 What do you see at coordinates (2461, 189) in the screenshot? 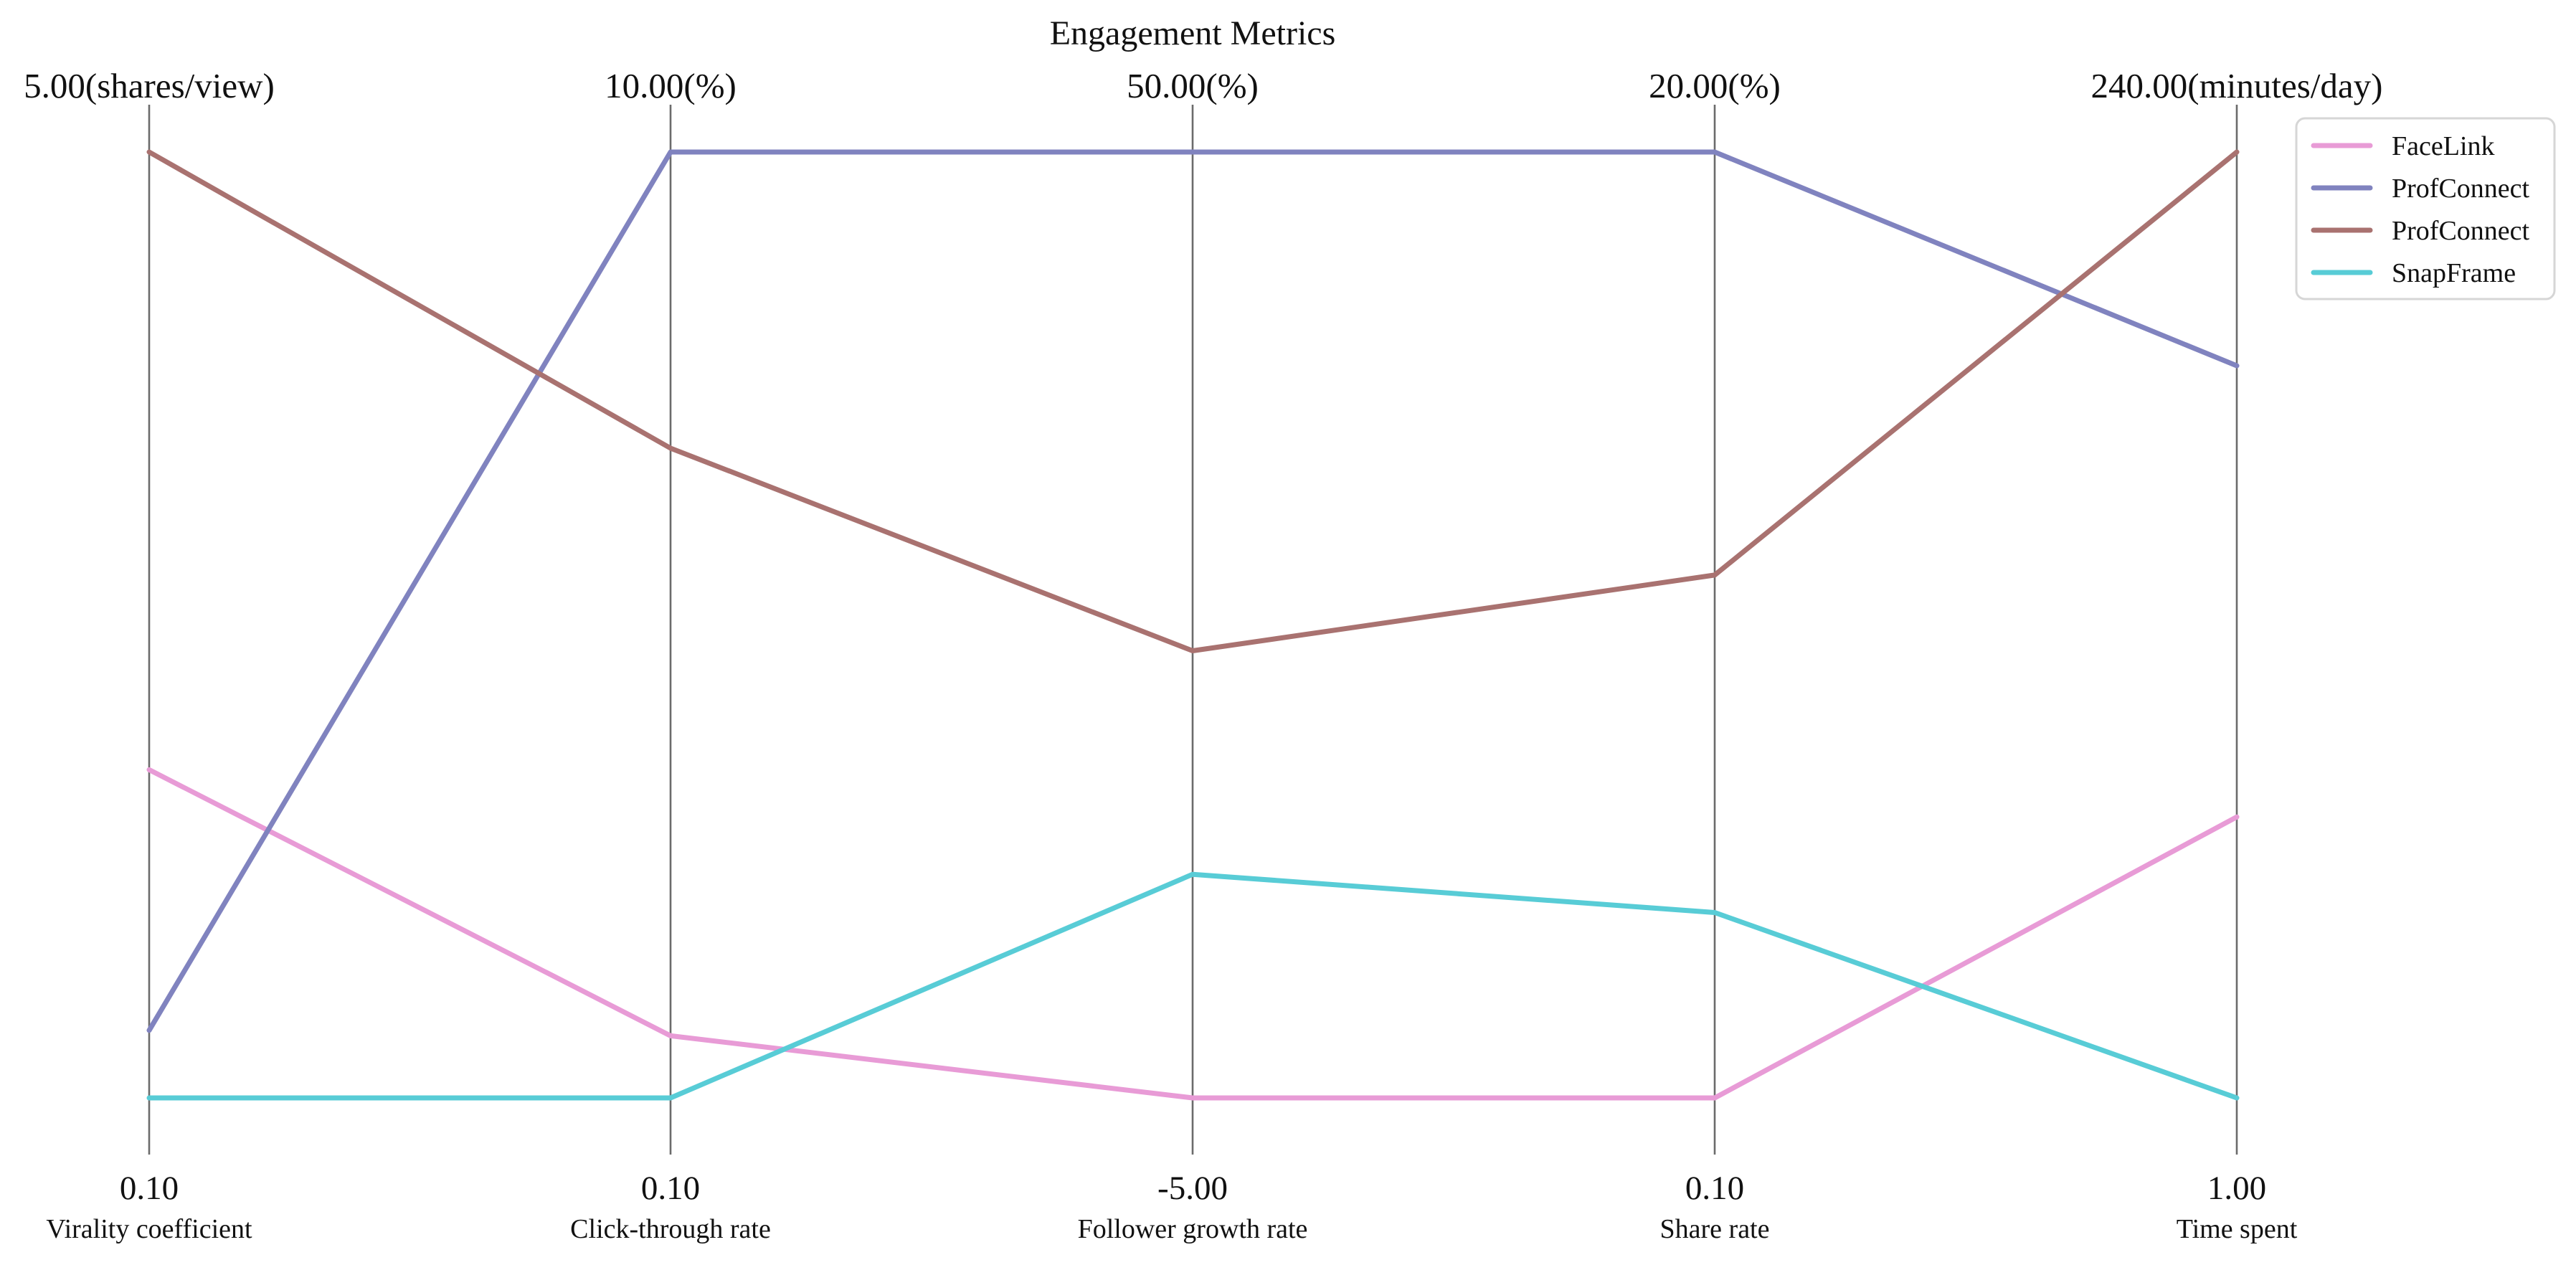
I see `legend-label-2: ProfConnect` at bounding box center [2461, 189].